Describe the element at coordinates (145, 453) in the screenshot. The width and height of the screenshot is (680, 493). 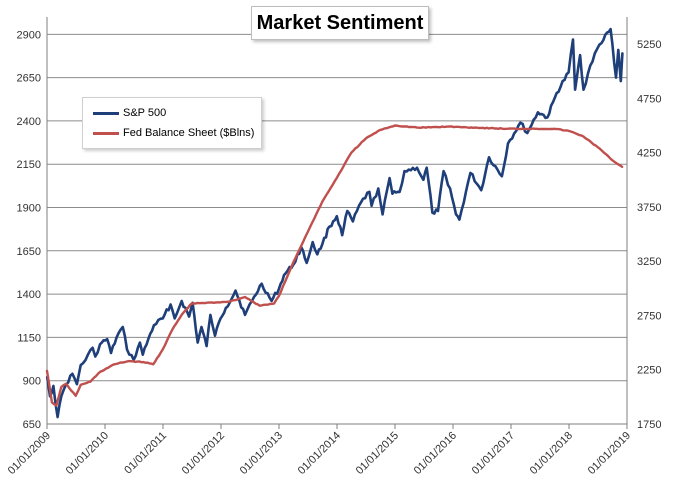
I see `x-tick-label: 01/01/2011` at that location.